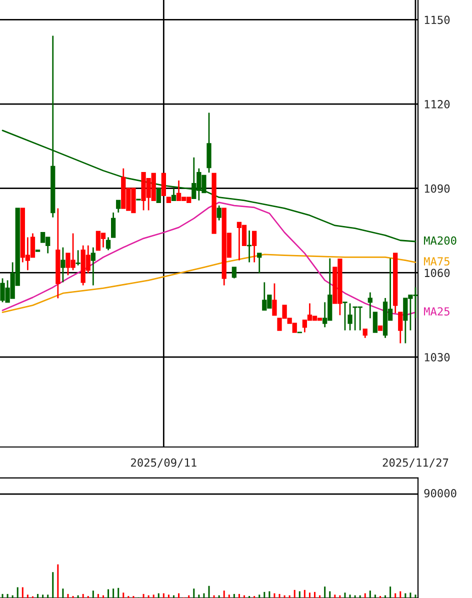 The height and width of the screenshot is (598, 472). What do you see at coordinates (437, 261) in the screenshot?
I see `series-label: MA75` at bounding box center [437, 261].